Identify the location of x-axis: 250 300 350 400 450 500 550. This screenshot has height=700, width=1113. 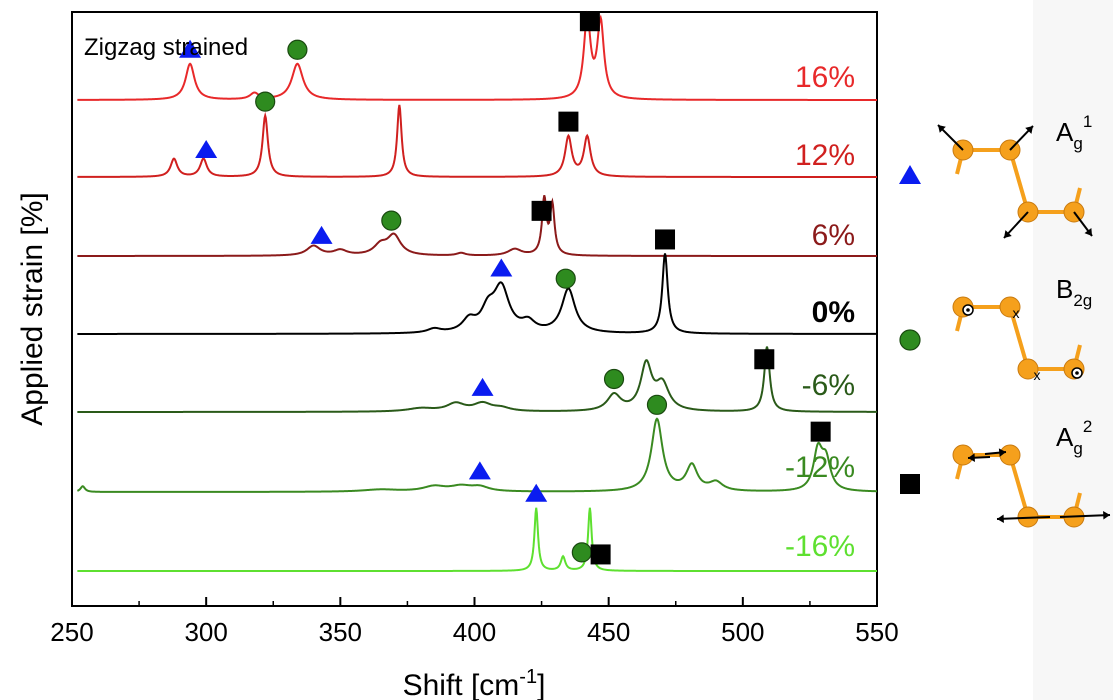
(474, 622).